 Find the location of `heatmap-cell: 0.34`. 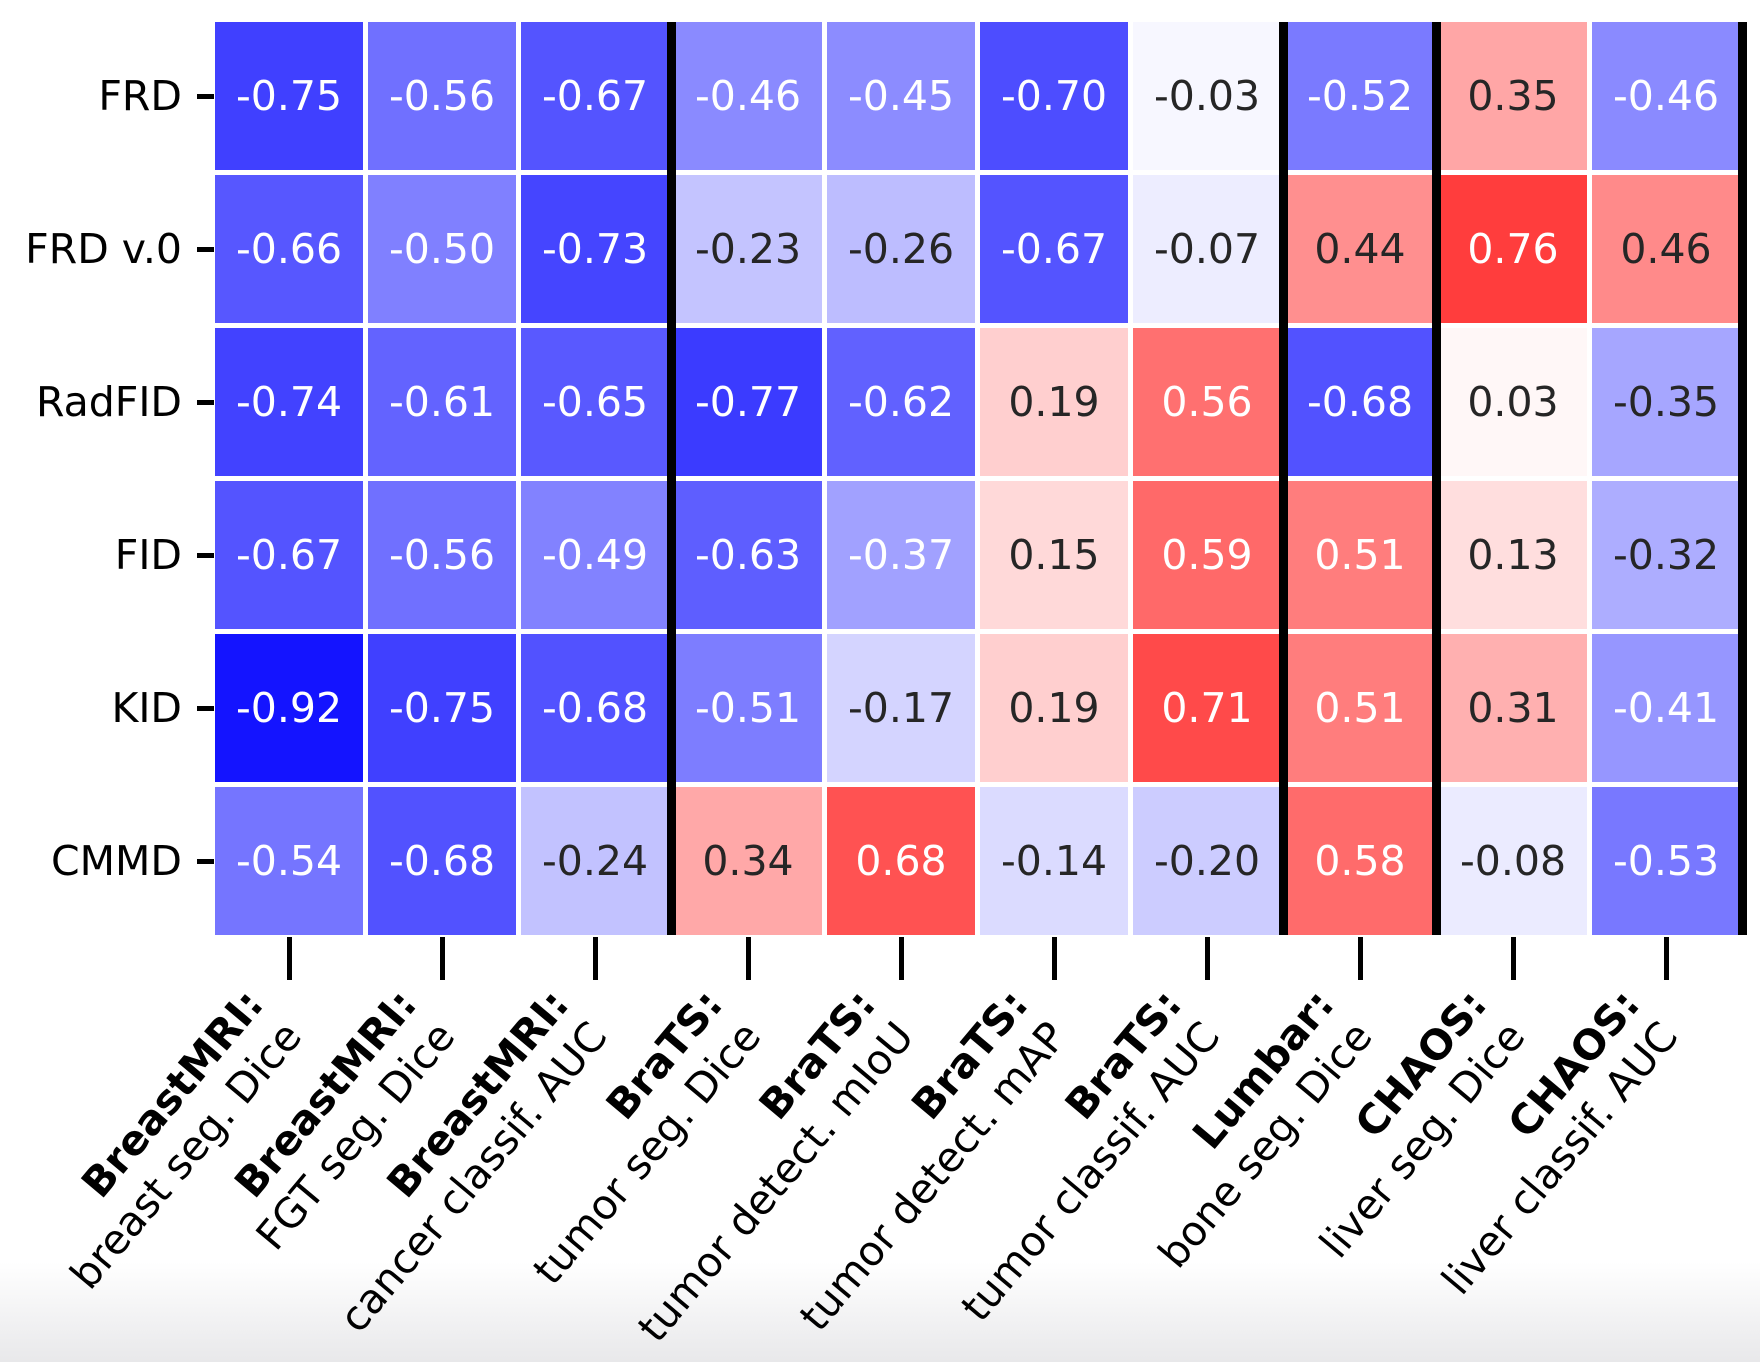

heatmap-cell: 0.34 is located at coordinates (748, 861).